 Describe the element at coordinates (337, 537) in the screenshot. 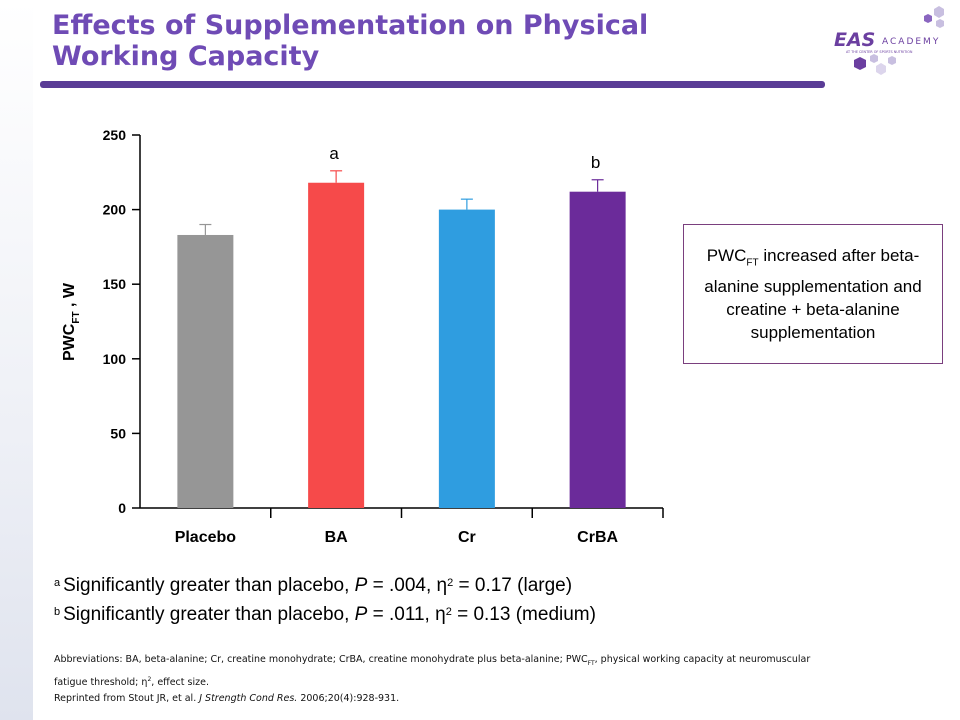

I see `x-tick-label: BA` at that location.